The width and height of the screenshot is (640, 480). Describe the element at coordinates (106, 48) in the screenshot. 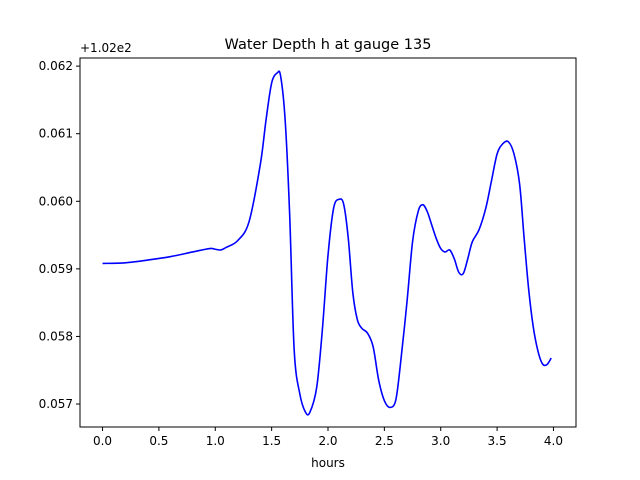

I see `y-axis-offset-label: +1.02e2` at that location.